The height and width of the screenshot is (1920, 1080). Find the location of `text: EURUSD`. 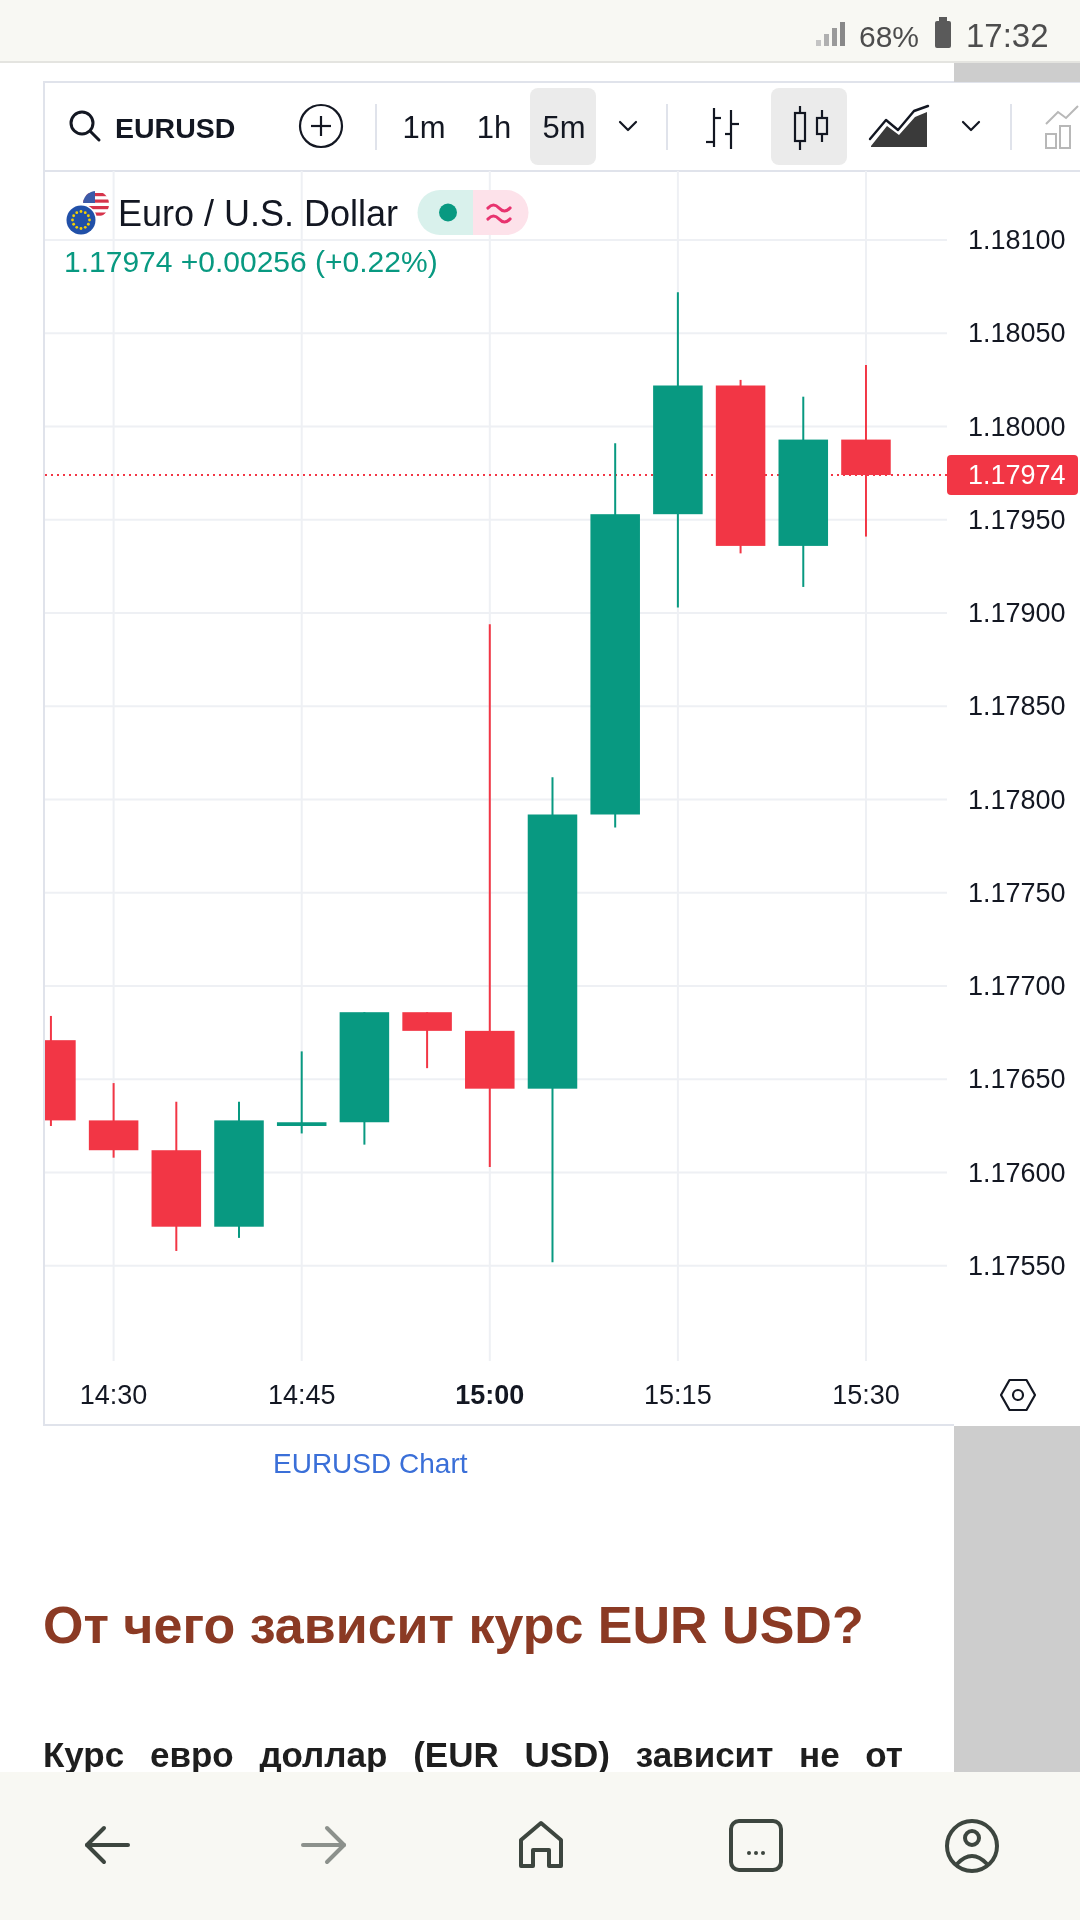

text: EURUSD is located at coordinates (175, 128).